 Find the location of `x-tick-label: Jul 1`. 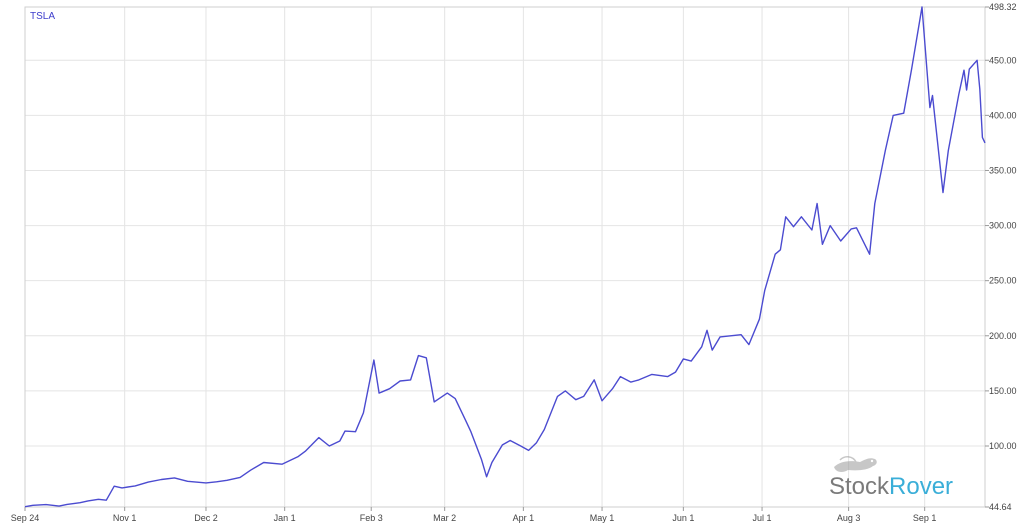

x-tick-label: Jul 1 is located at coordinates (762, 518).